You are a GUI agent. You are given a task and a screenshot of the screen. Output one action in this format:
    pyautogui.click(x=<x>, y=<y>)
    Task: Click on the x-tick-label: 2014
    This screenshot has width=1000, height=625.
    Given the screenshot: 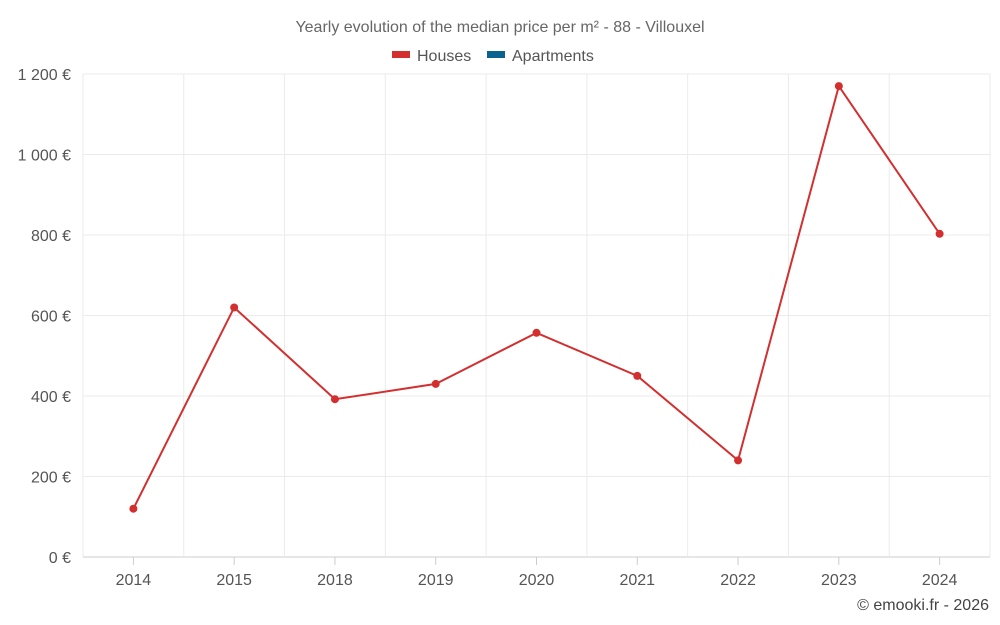 What is the action you would take?
    pyautogui.click(x=134, y=580)
    